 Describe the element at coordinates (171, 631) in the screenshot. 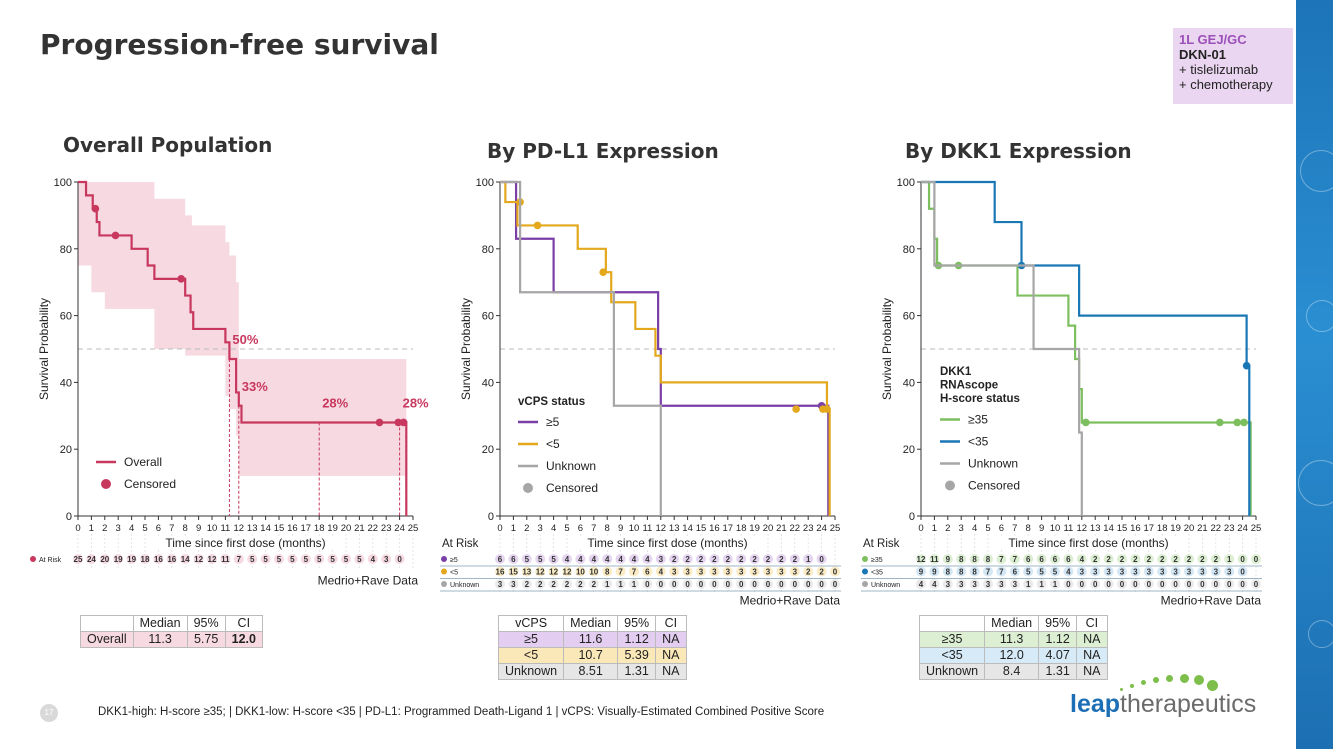

I see `stats-table-overall: Median 95% CI Overall 11.3 5.75 12.0` at that location.